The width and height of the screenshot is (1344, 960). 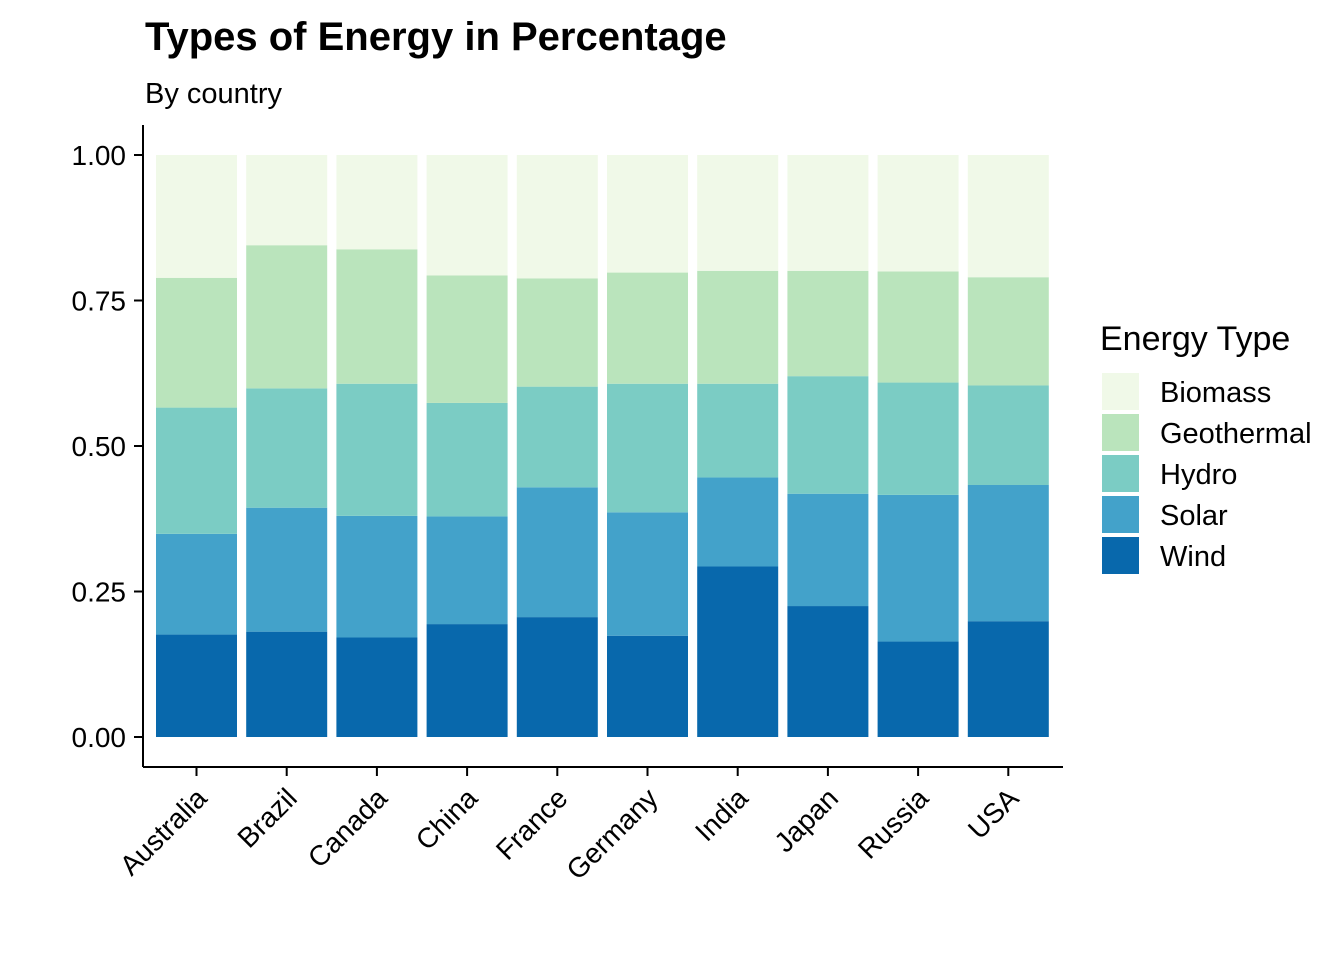 I want to click on bar-china-biomass, so click(x=467, y=215).